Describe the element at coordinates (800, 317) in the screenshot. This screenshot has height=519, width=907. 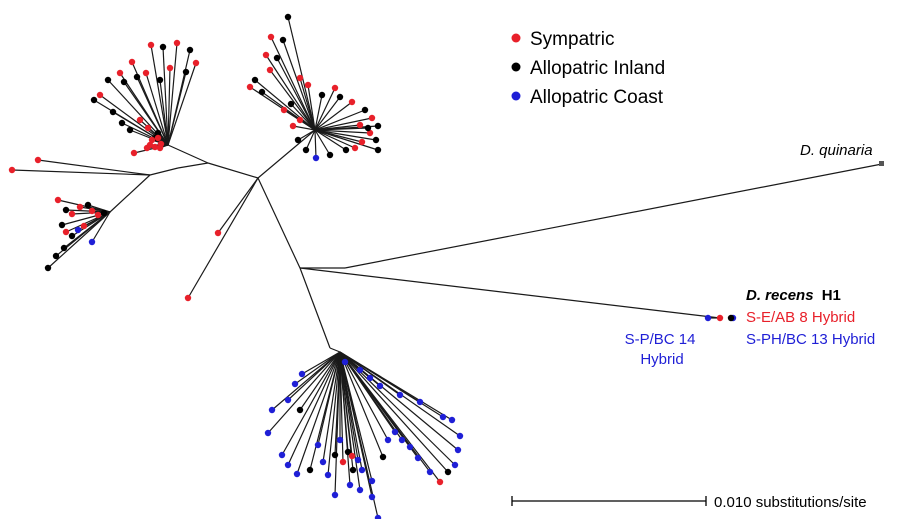
I see `hybrid-se-ab8-label: S-E/AB 8 Hybrid` at that location.